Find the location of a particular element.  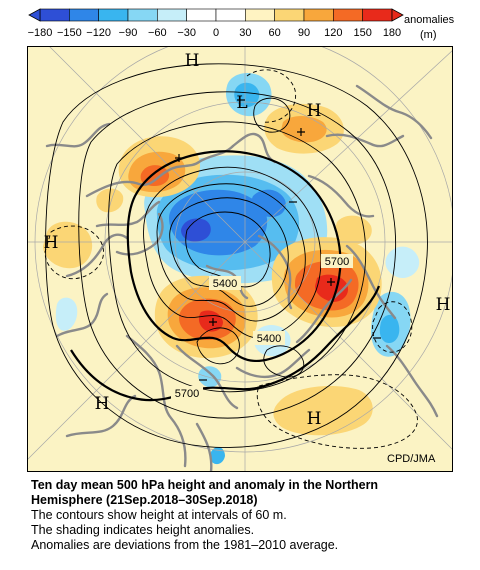

contour-labels: 5400 5400 5700 5700 is located at coordinates (262, 327).